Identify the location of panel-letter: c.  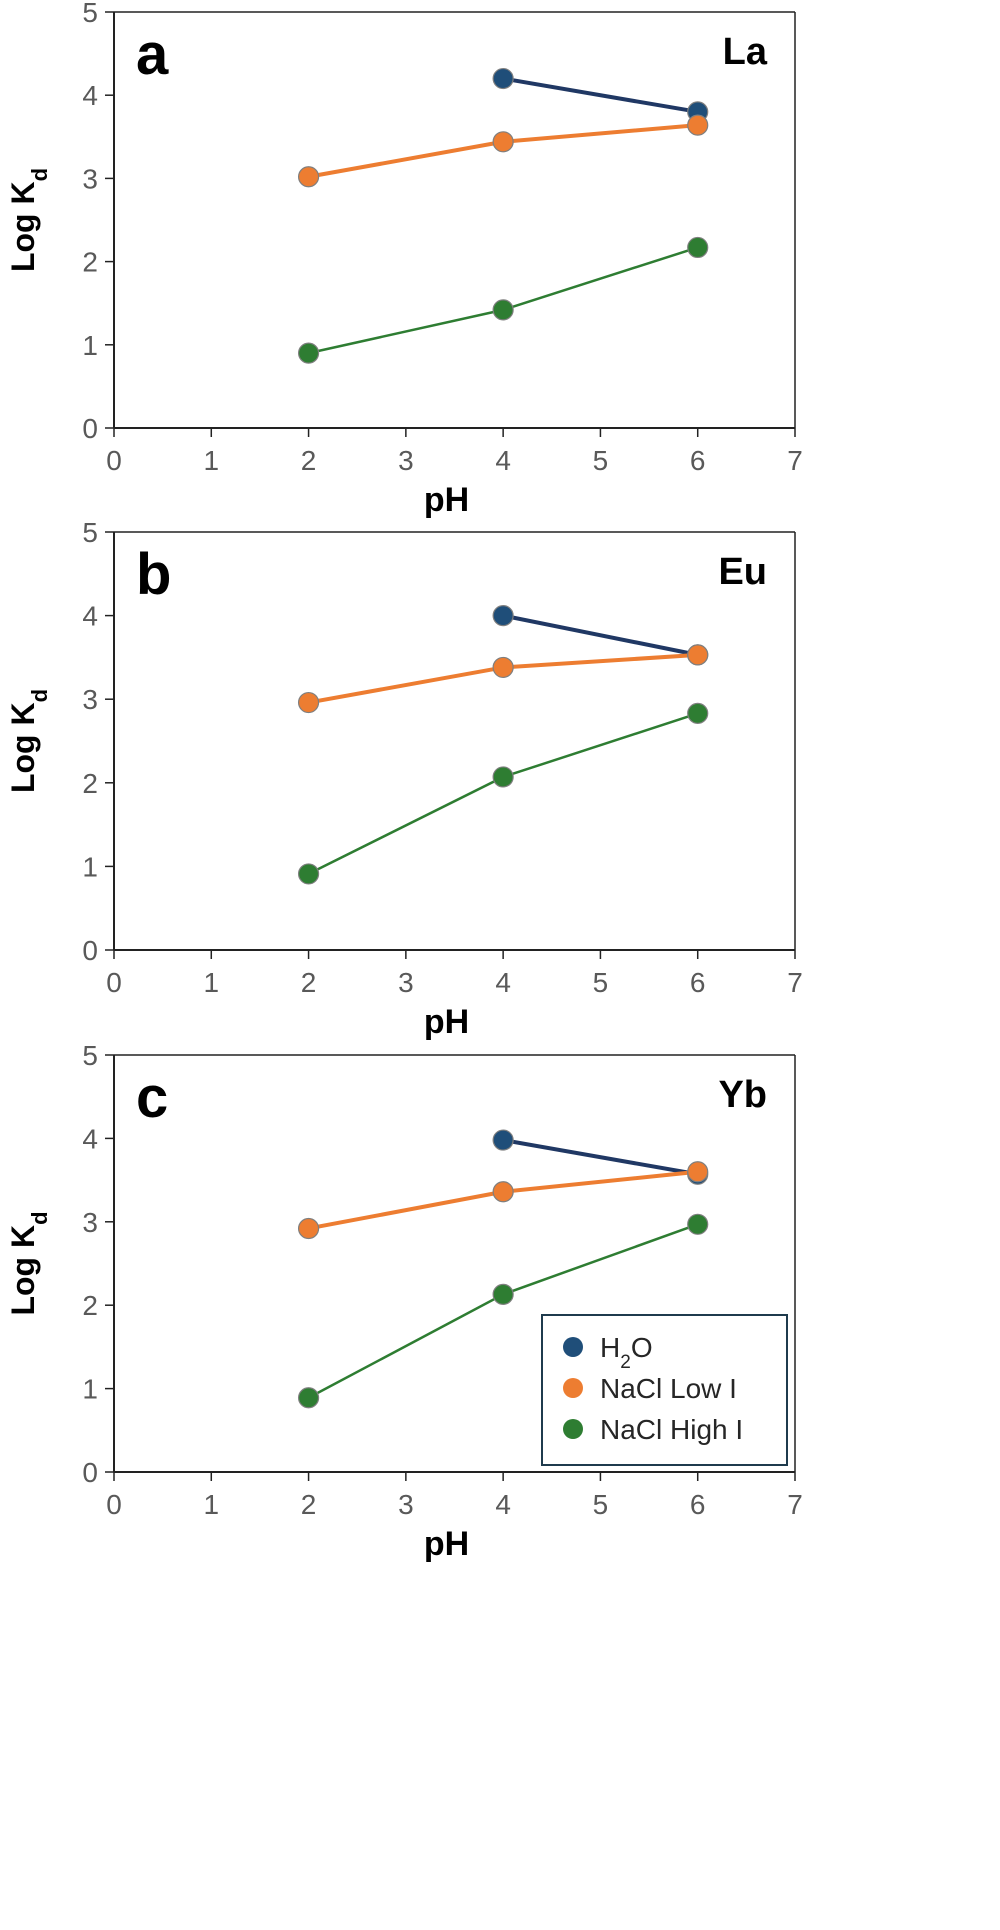
(152, 1097).